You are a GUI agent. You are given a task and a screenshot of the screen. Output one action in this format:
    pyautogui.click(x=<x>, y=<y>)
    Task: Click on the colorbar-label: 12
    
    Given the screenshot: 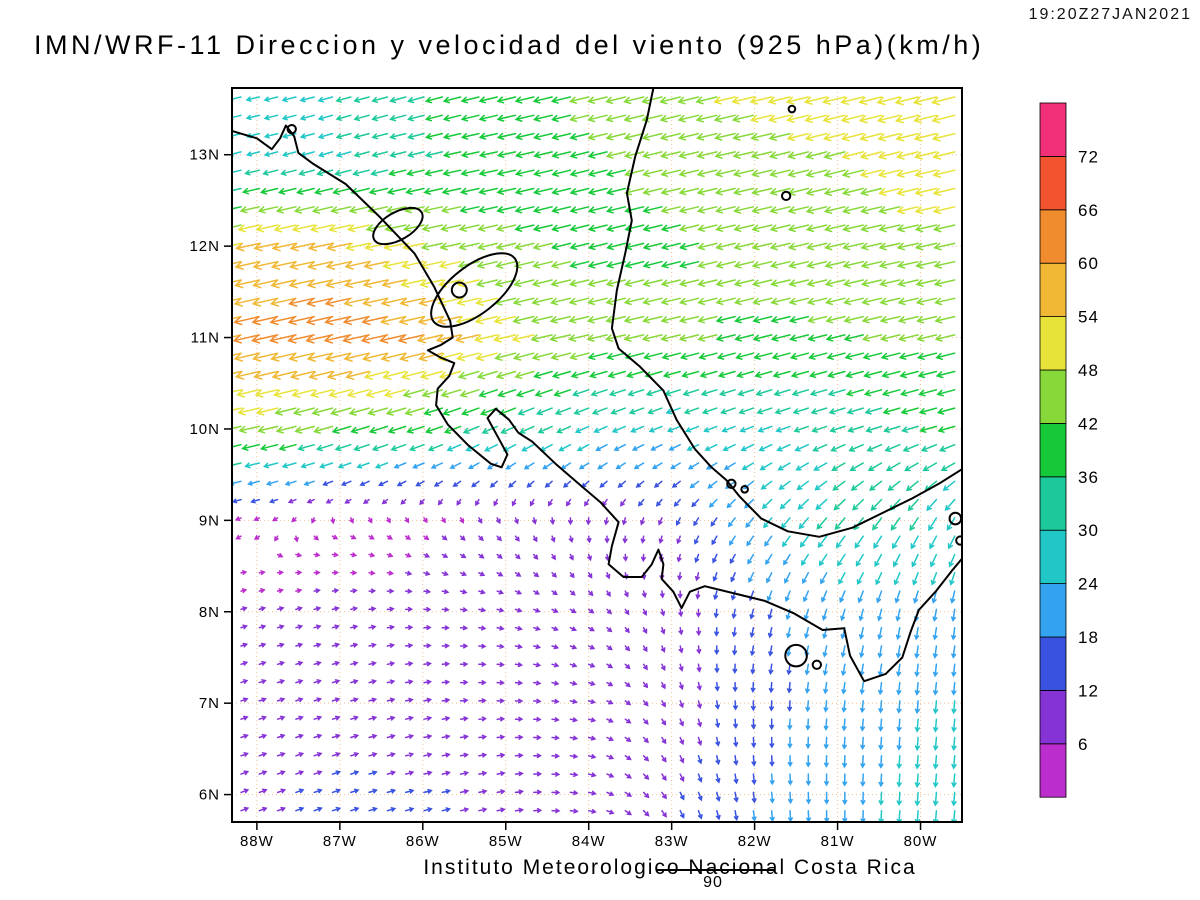 What is the action you would take?
    pyautogui.click(x=1088, y=690)
    